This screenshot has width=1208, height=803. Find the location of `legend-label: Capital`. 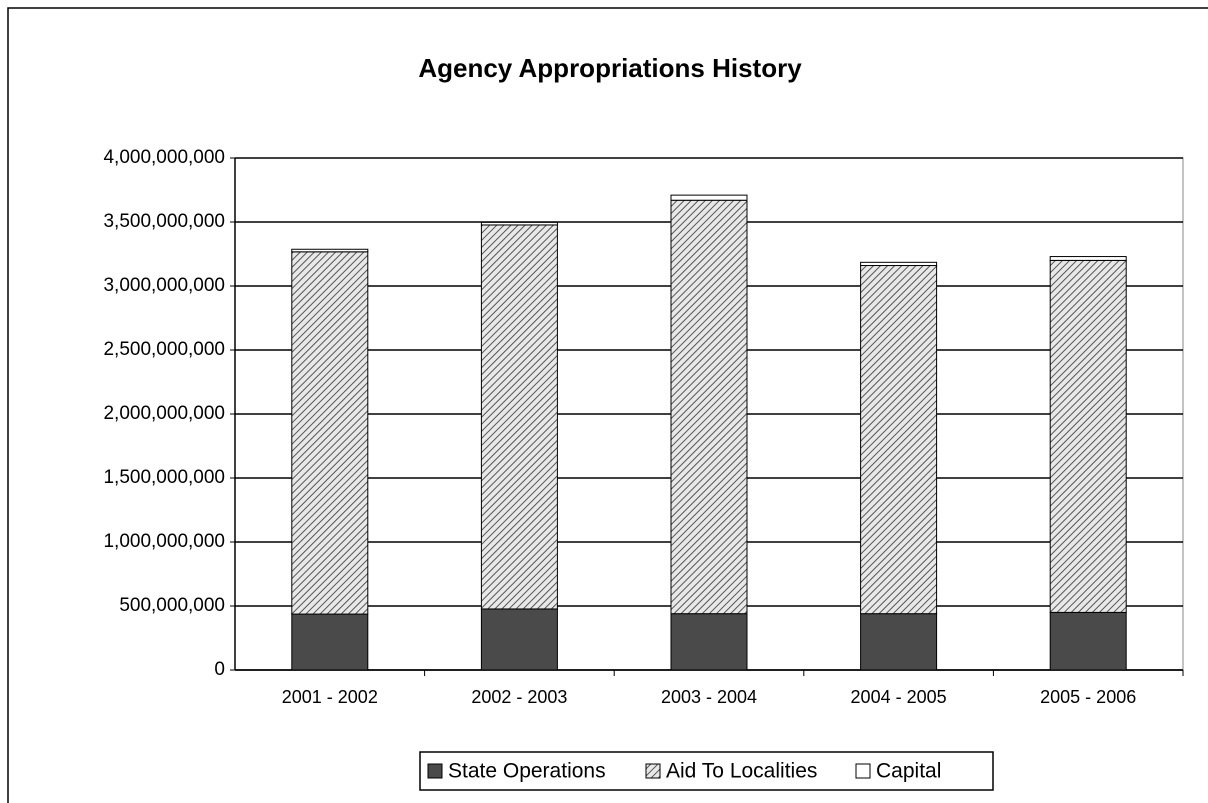

legend-label: Capital is located at coordinates (908, 771).